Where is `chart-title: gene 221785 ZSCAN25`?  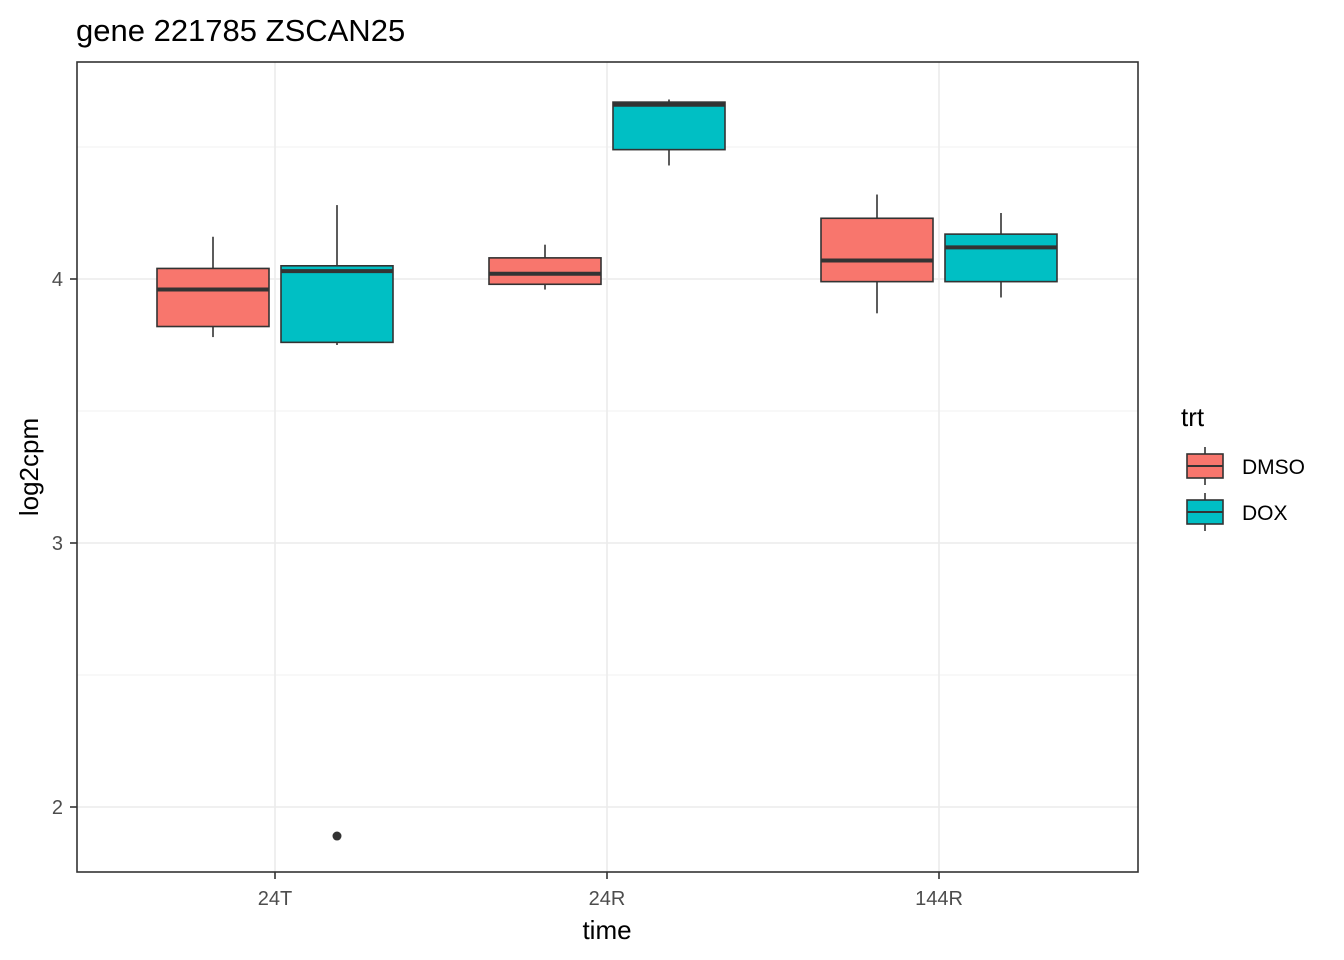 chart-title: gene 221785 ZSCAN25 is located at coordinates (240, 30).